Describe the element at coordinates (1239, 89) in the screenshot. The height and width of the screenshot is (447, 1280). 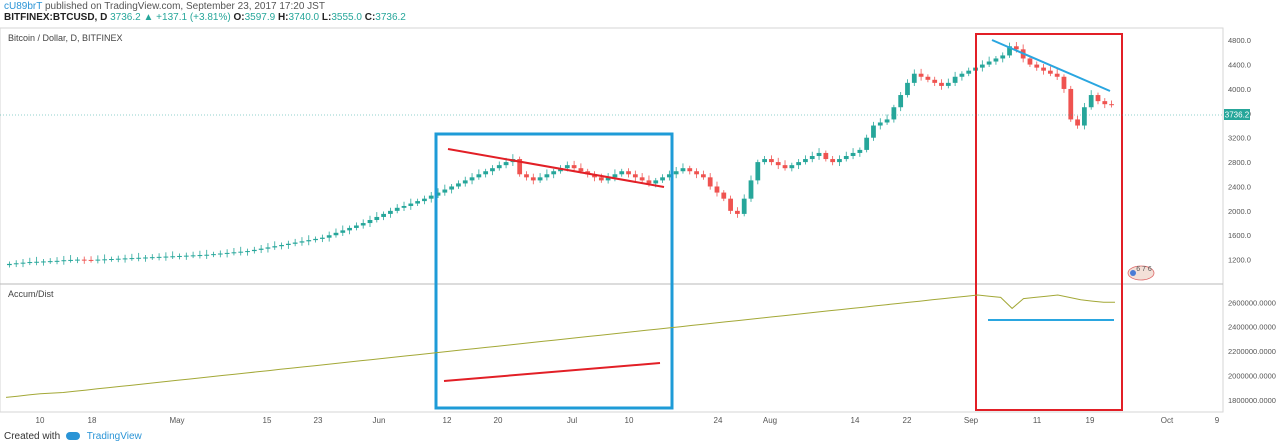
I see `price-tick-label: 4000.0` at that location.